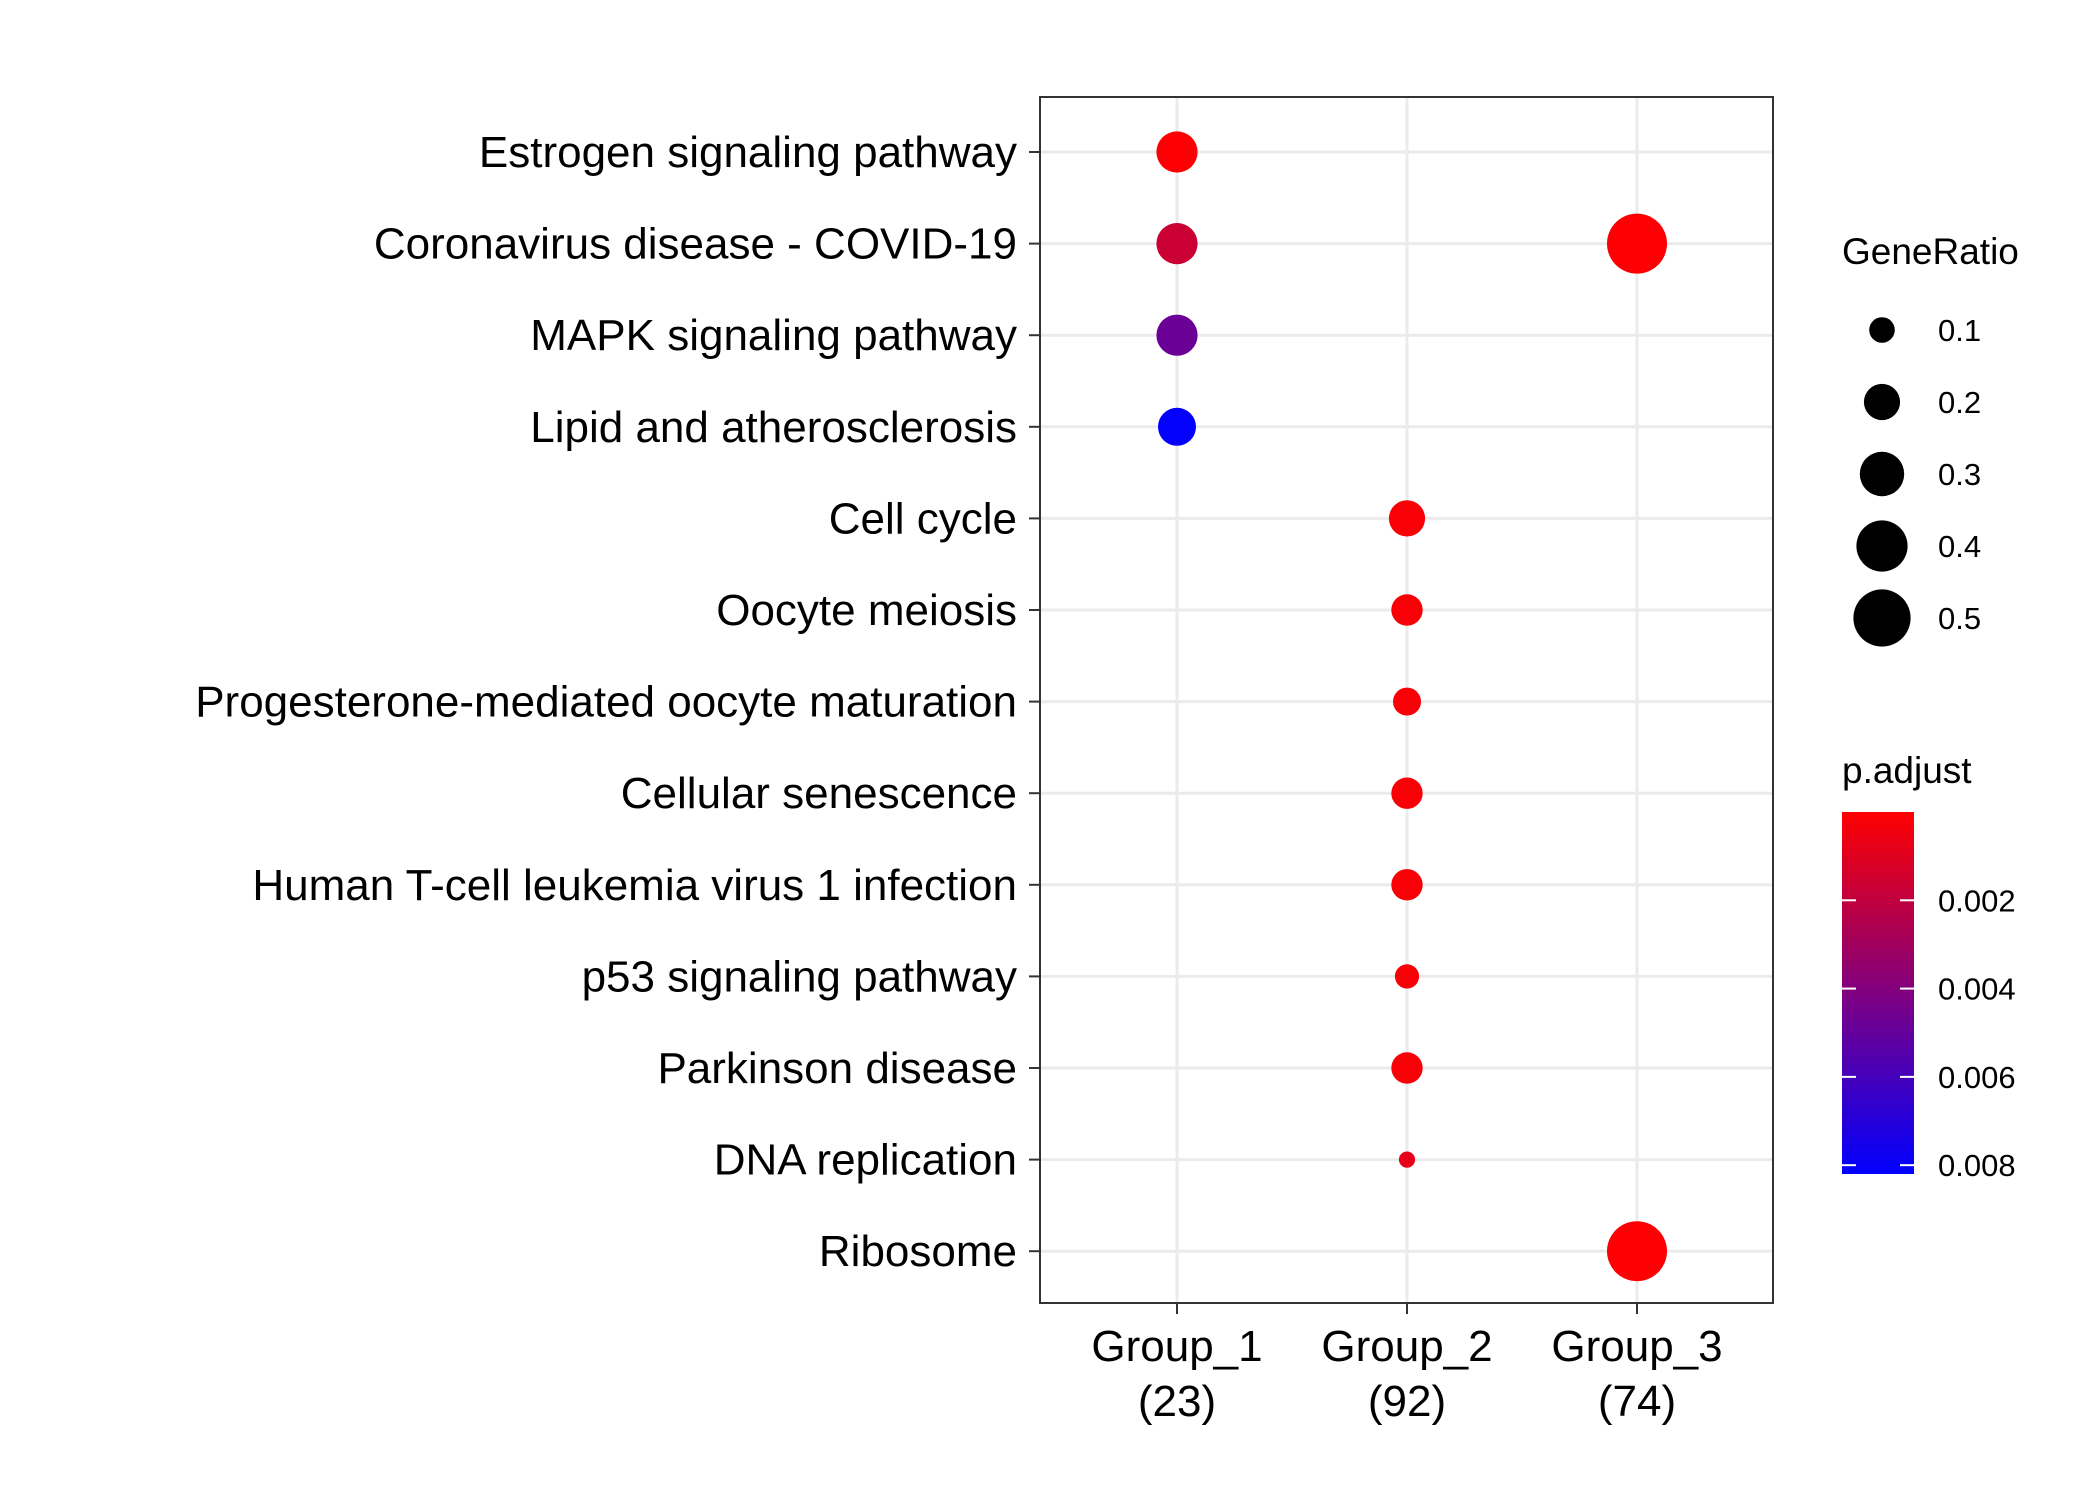 Image resolution: width=2100 pixels, height=1500 pixels. Describe the element at coordinates (1959, 402) in the screenshot. I see `size-legend-label: 0.2` at that location.